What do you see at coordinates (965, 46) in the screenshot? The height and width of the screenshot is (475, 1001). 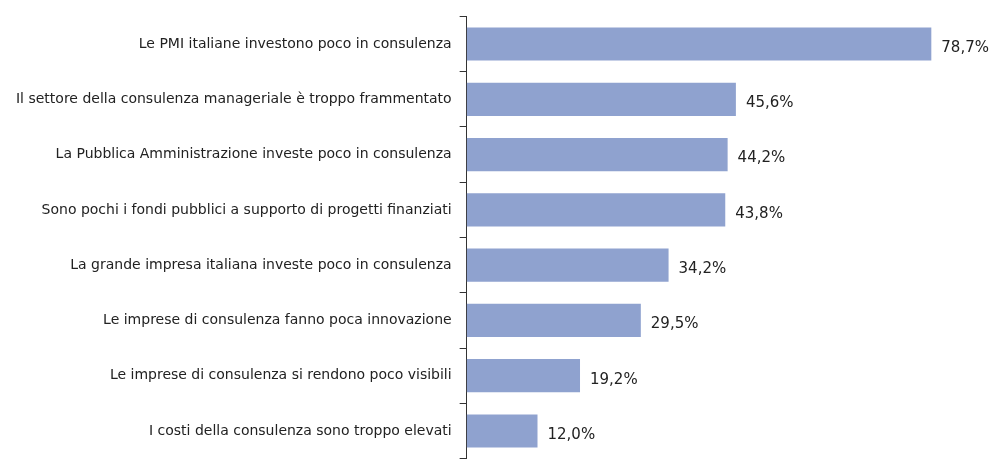 I see `data-label: 78,7%` at bounding box center [965, 46].